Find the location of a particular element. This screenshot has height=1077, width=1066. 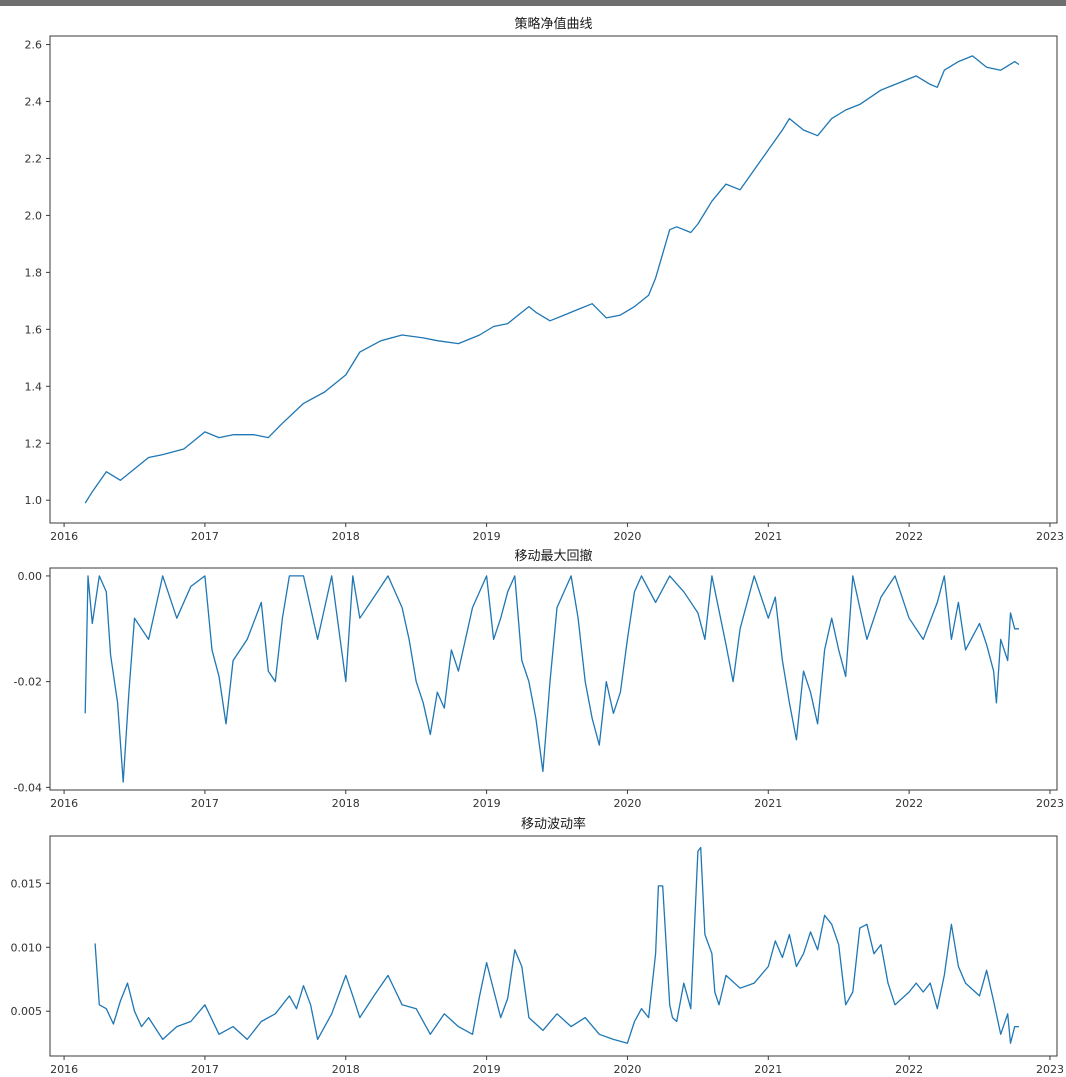

y-tick-label: 2.6 is located at coordinates (34, 45).